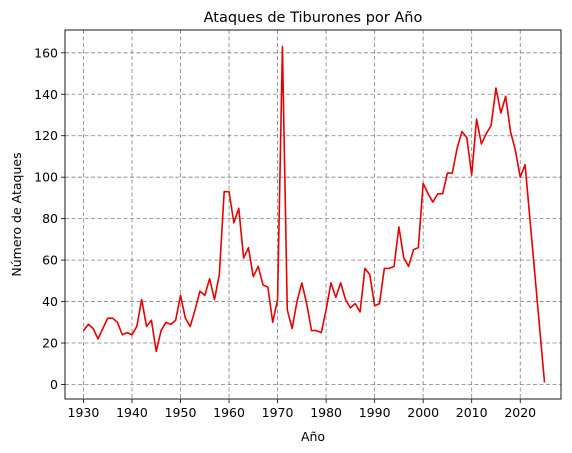 The image size is (572, 453). What do you see at coordinates (84, 412) in the screenshot?
I see `x-tick-label: 1930` at bounding box center [84, 412].